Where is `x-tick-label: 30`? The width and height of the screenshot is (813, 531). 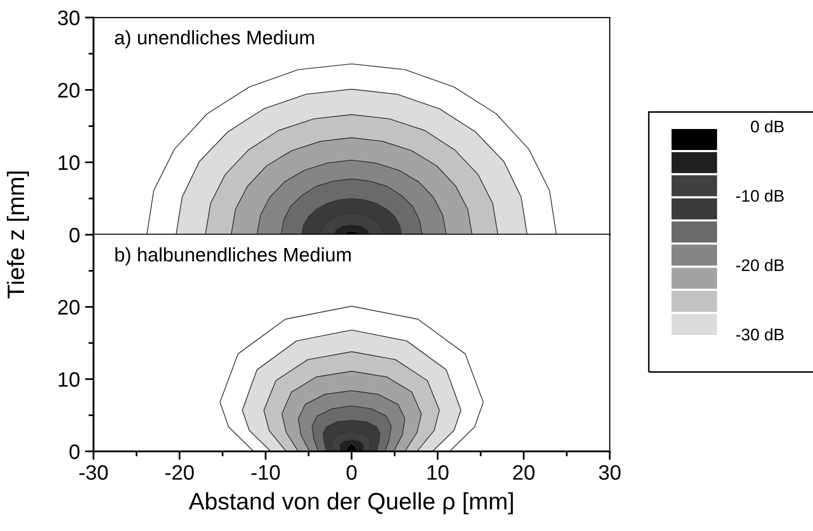
x-tick-label: 30 is located at coordinates (609, 472).